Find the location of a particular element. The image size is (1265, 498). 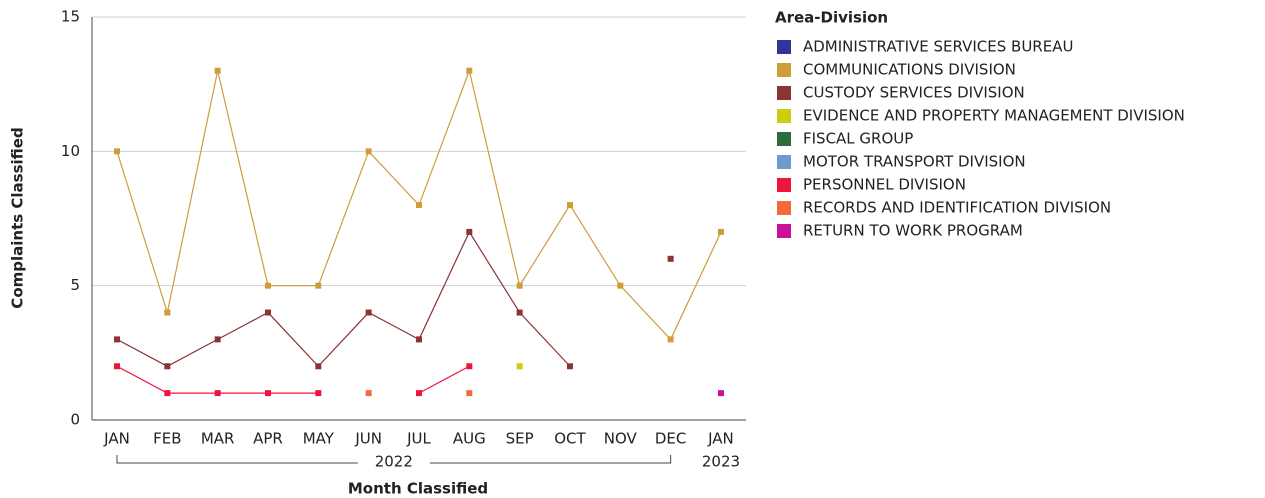

x-tick-label: OCT is located at coordinates (570, 439).